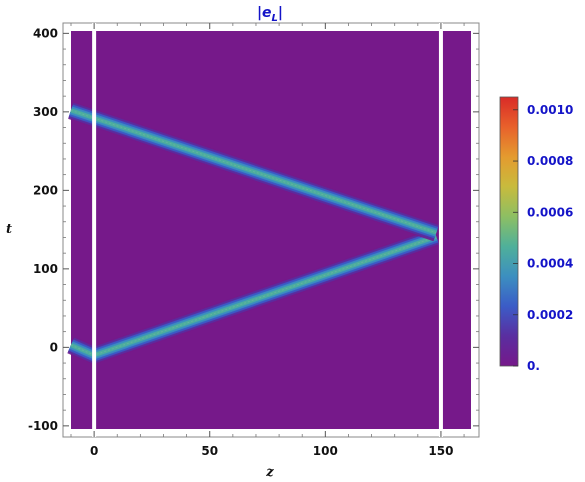 The width and height of the screenshot is (585, 482). Describe the element at coordinates (45, 190) in the screenshot. I see `y-tick-label: 200` at that location.